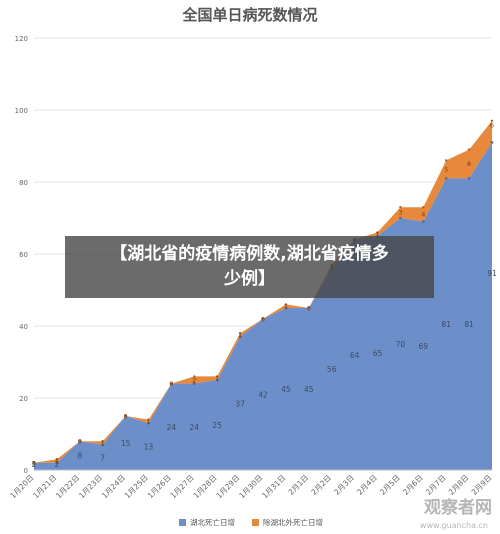  I want to click on data-label-outside-hubei: 5, so click(446, 169).